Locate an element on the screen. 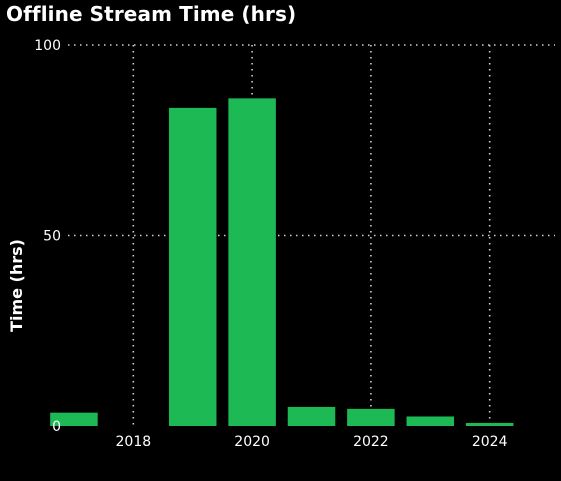  x-tick-label-2024: 2024 is located at coordinates (490, 442).